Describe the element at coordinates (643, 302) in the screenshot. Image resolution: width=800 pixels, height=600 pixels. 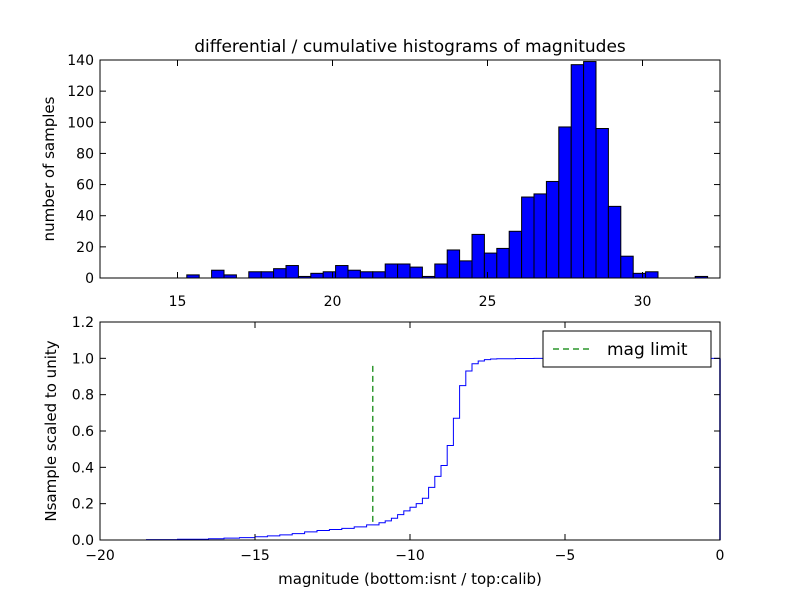
I see `top-x-tick-label: 30` at that location.